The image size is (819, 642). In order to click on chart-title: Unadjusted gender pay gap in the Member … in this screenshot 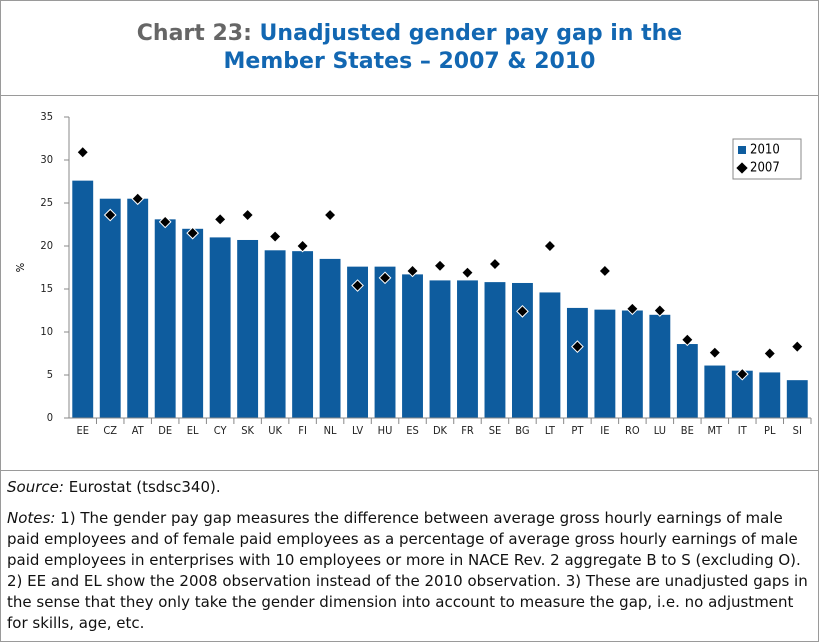, I will do `click(453, 47)`.